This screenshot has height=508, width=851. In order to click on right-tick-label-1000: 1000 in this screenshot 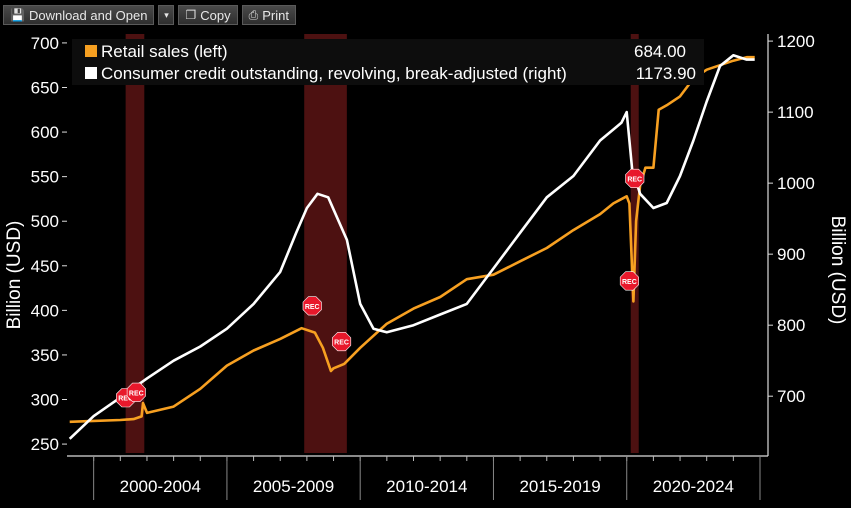, I will do `click(796, 183)`.